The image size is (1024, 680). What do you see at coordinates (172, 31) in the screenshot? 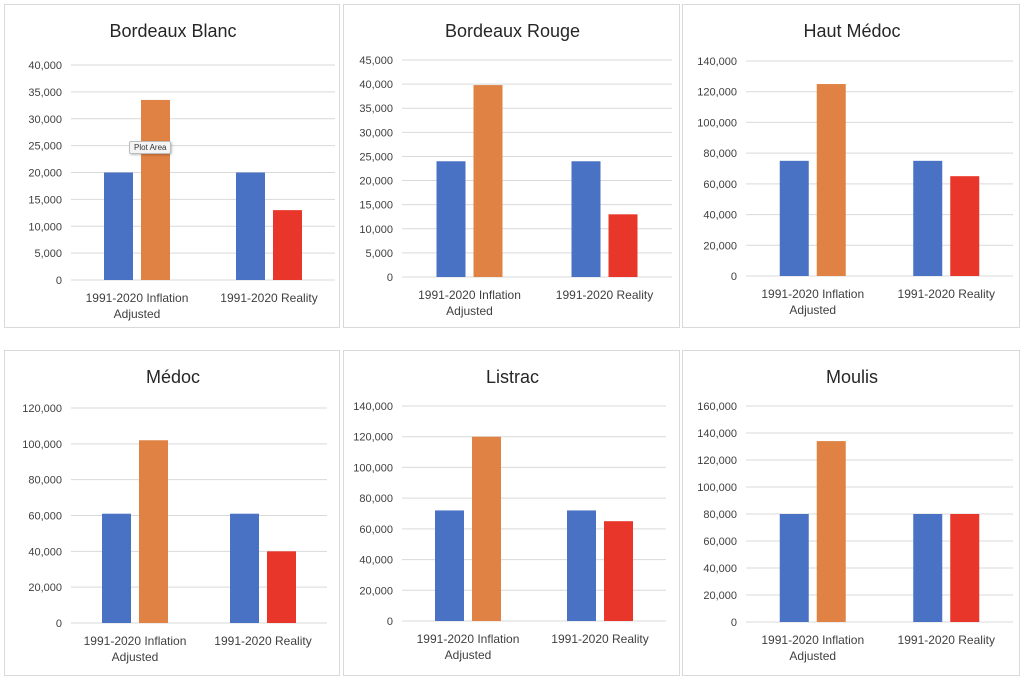
I see `chart-title: Bordeaux Blanc` at bounding box center [172, 31].